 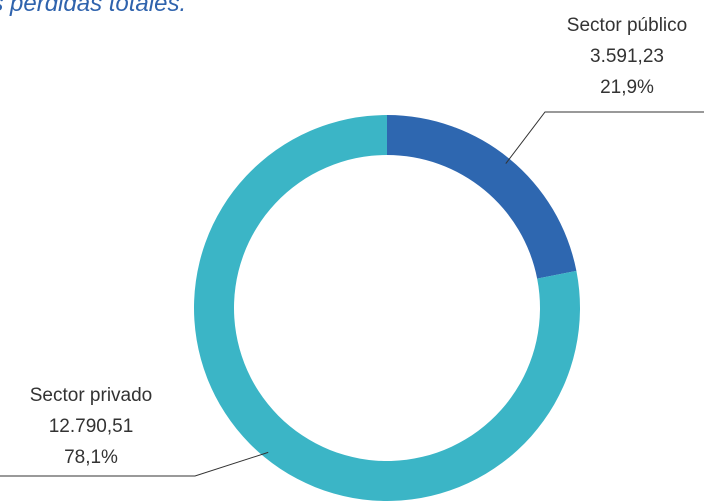 What do you see at coordinates (93, 8) in the screenshot?
I see `chart-title: as pérdidas totales.` at bounding box center [93, 8].